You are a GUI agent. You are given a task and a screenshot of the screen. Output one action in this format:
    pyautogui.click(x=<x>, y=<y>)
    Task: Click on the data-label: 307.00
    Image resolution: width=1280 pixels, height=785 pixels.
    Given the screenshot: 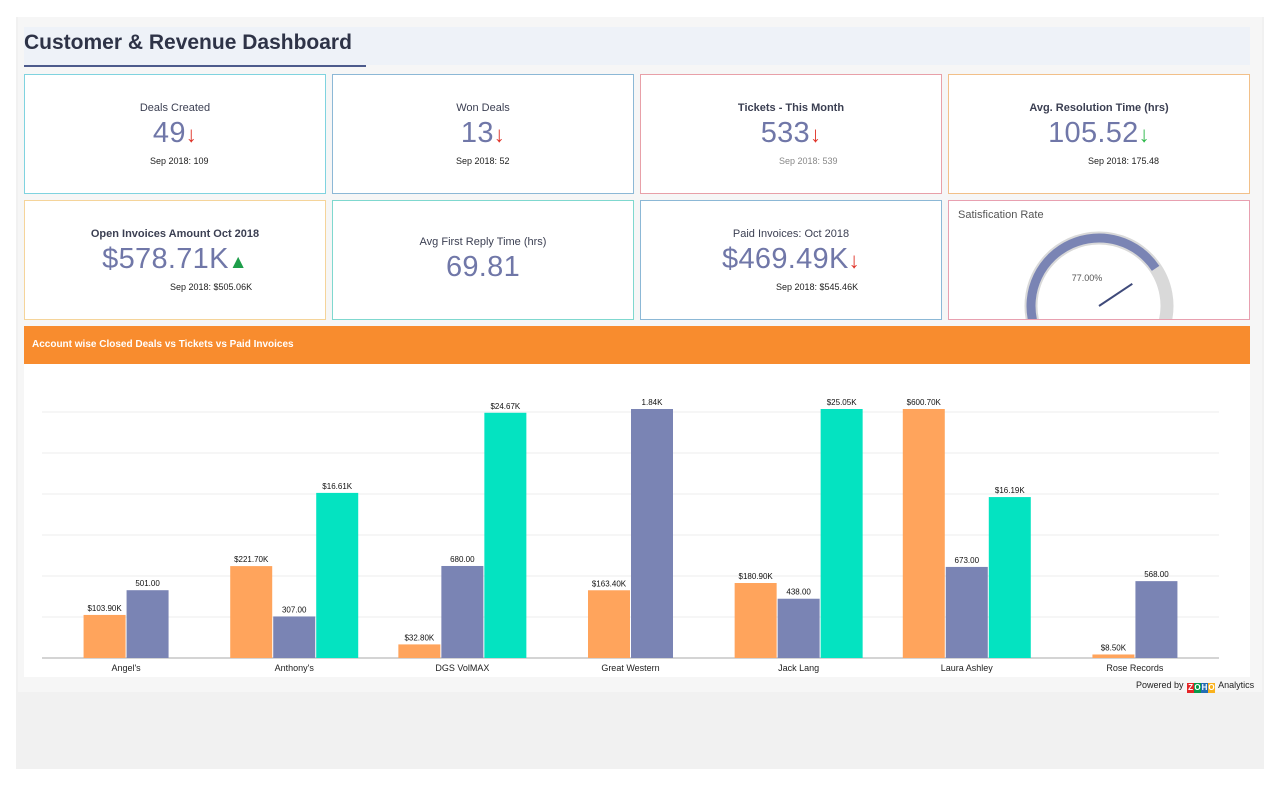 What is the action you would take?
    pyautogui.click(x=294, y=609)
    